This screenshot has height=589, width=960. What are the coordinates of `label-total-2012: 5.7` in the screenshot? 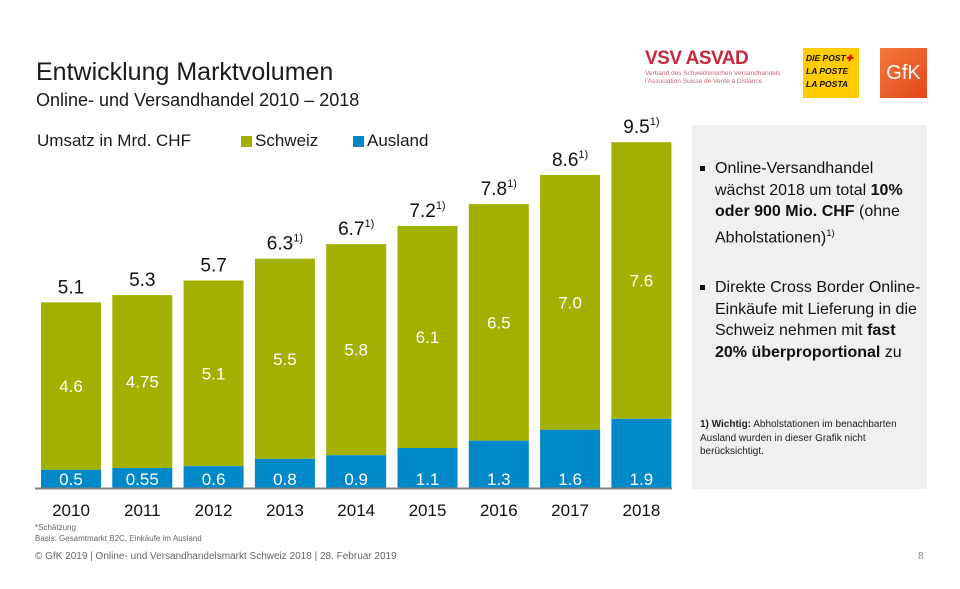 It's located at (213, 266).